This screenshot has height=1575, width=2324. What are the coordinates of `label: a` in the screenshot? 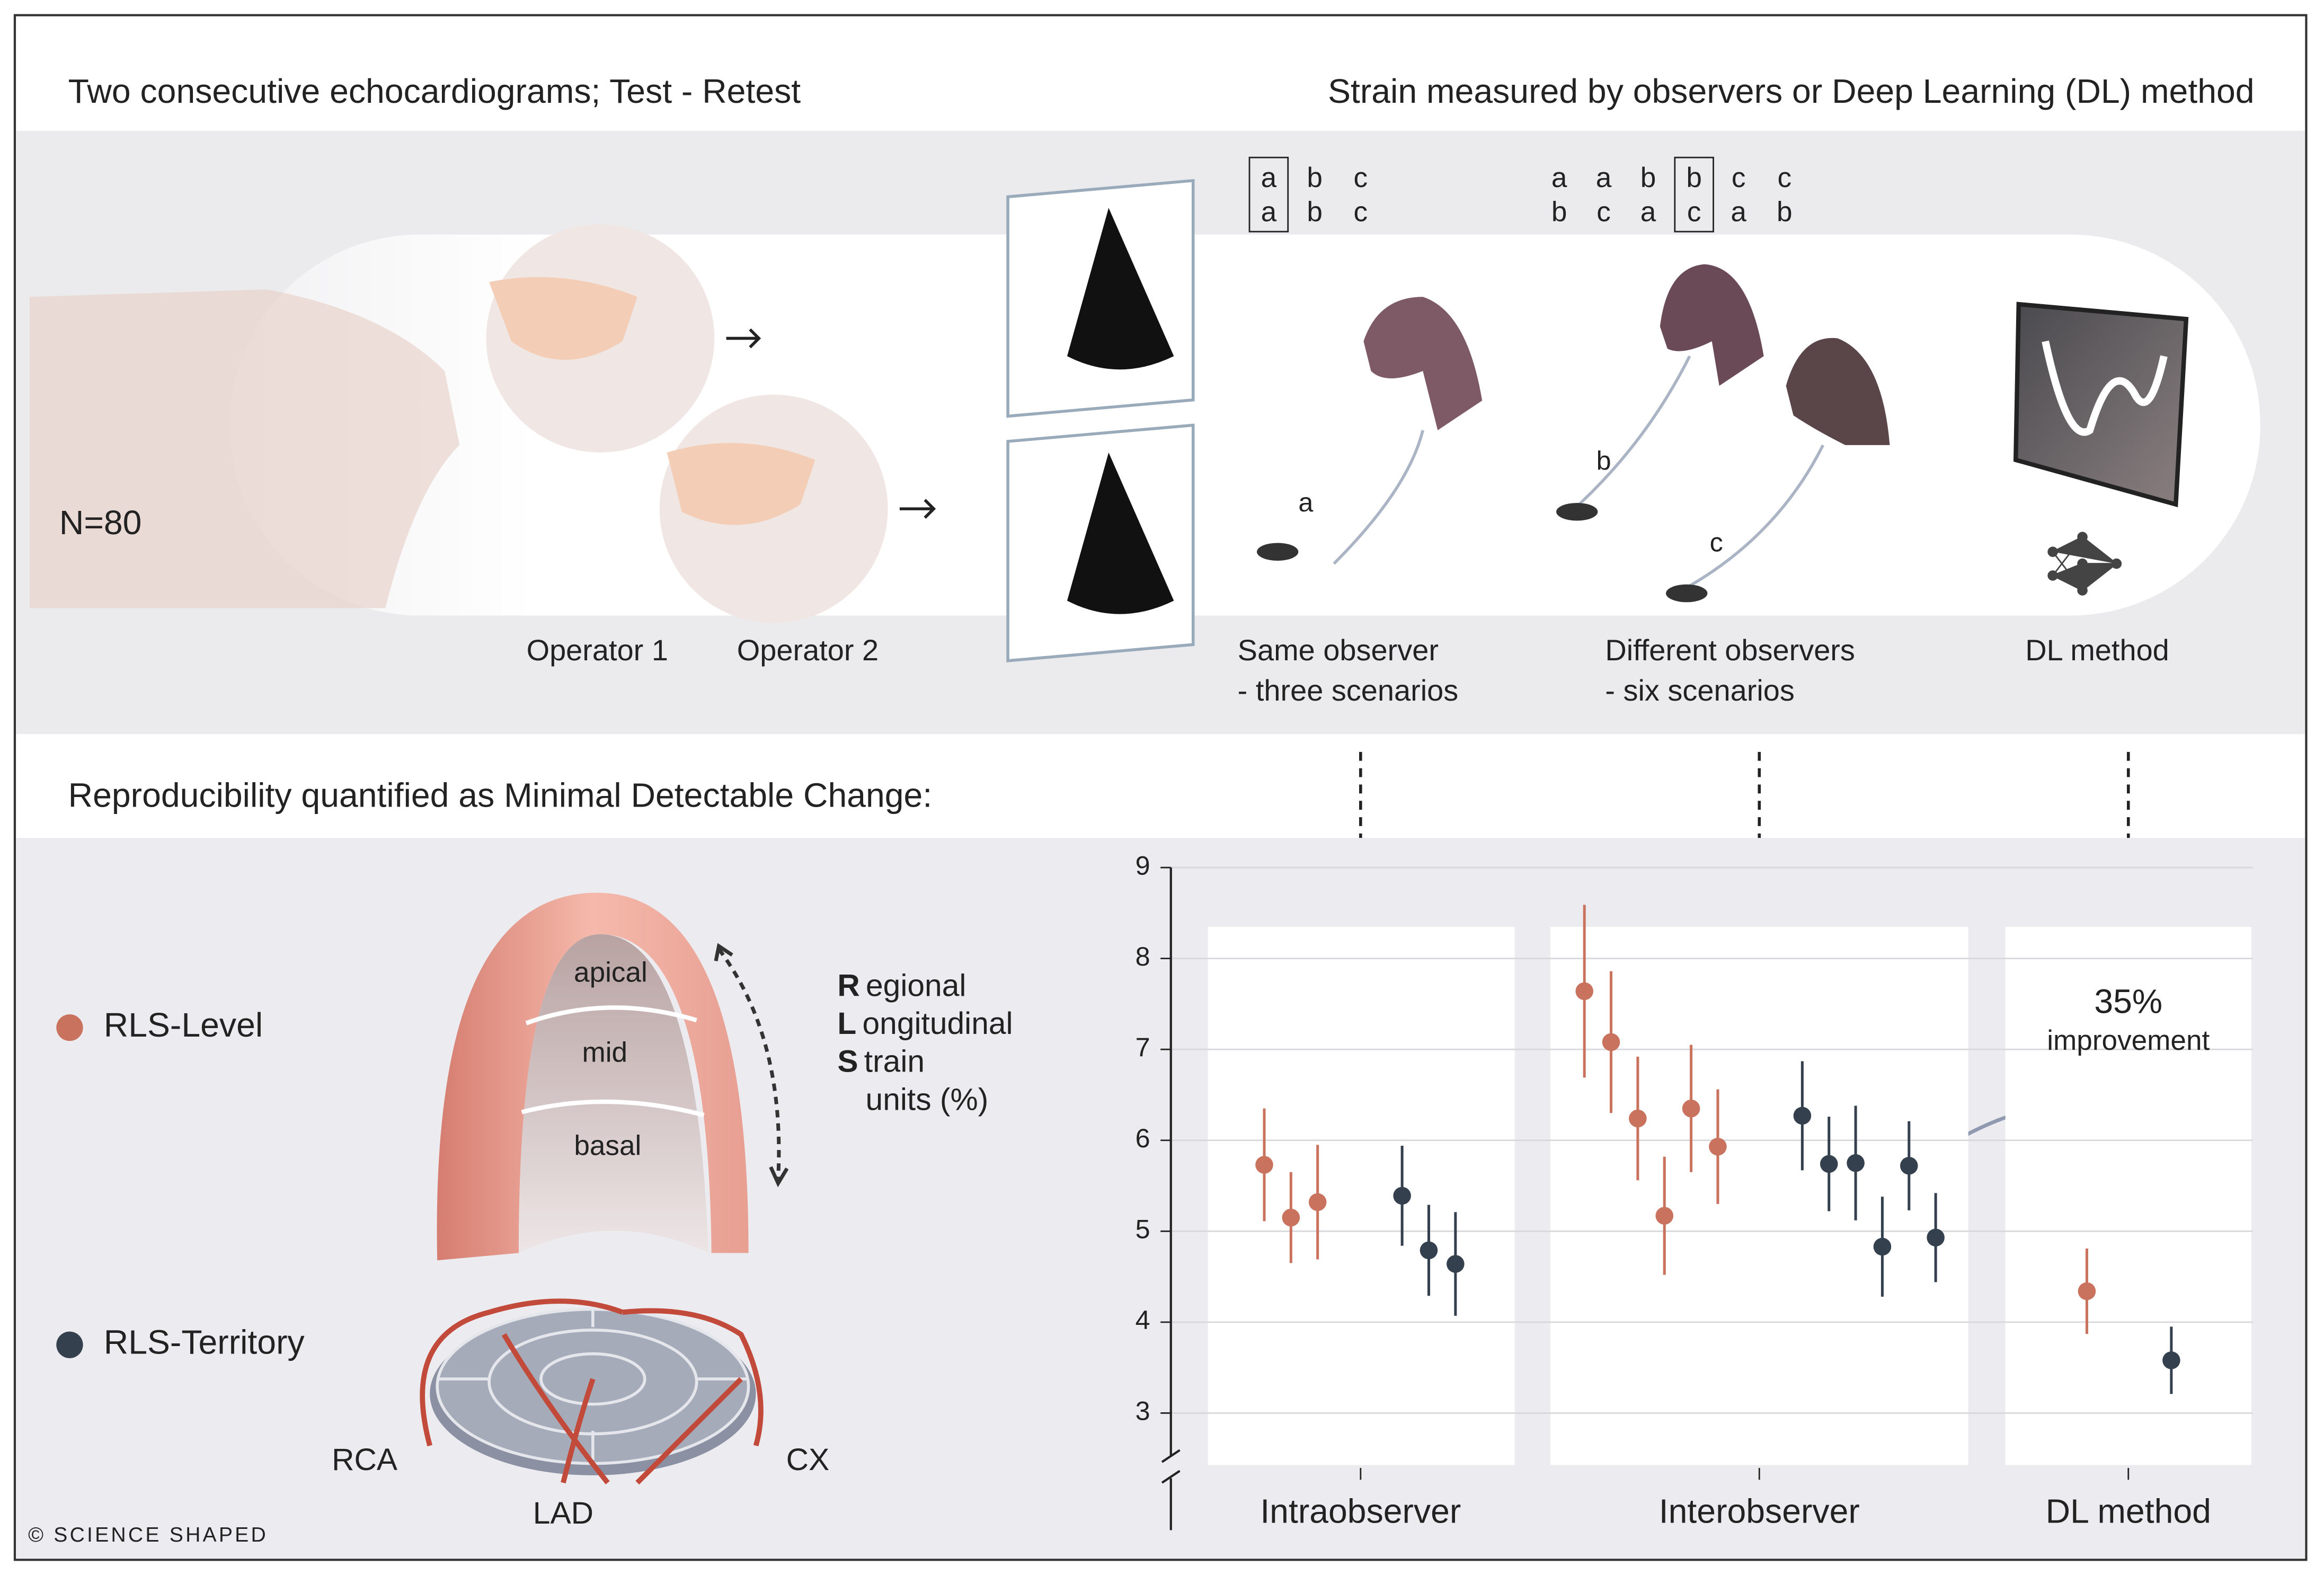 It's located at (1305, 502).